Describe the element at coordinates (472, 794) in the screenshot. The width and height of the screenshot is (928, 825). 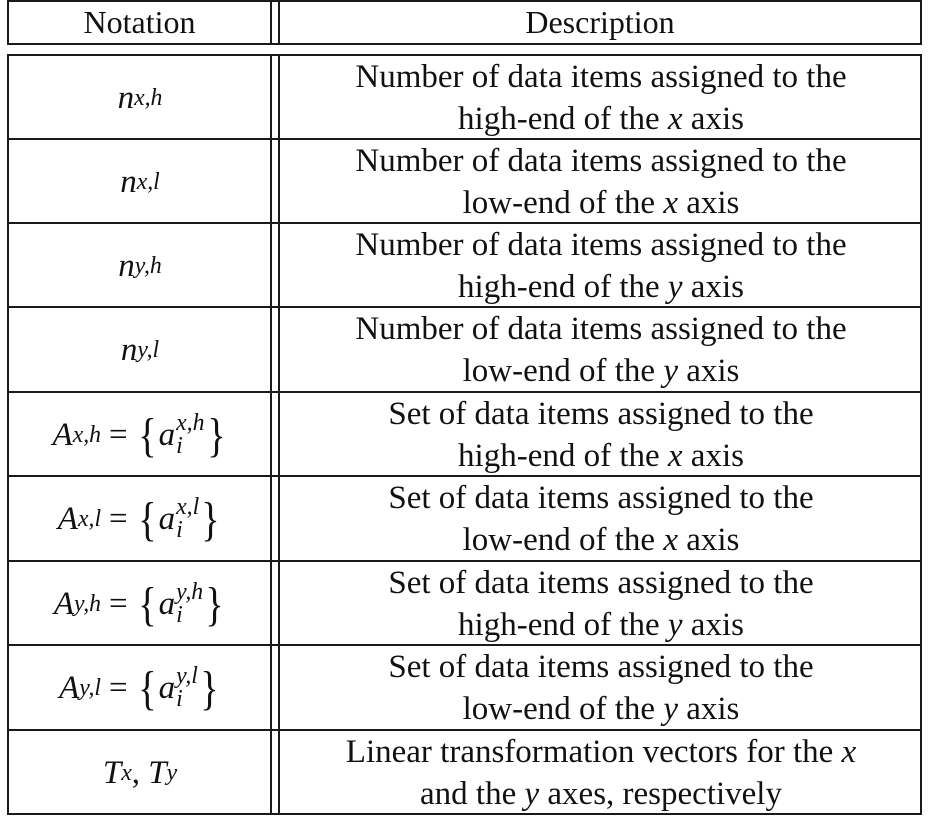
I see `description-text: and the` at that location.